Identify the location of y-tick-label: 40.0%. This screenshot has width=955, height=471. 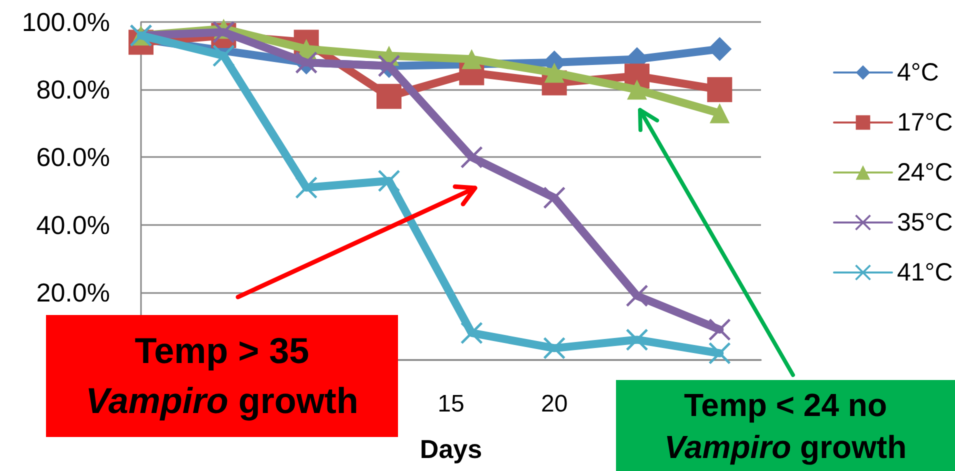
(73, 225).